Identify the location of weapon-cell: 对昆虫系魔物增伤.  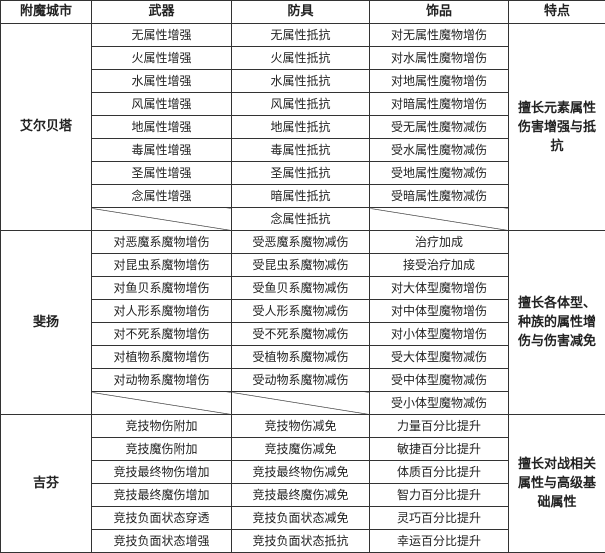
(161, 265).